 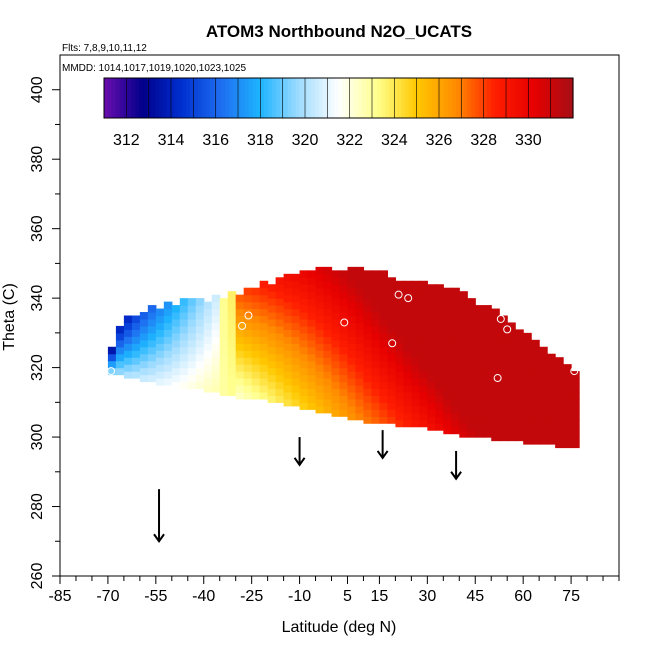 What do you see at coordinates (507, 329) in the screenshot?
I see `sample-point` at bounding box center [507, 329].